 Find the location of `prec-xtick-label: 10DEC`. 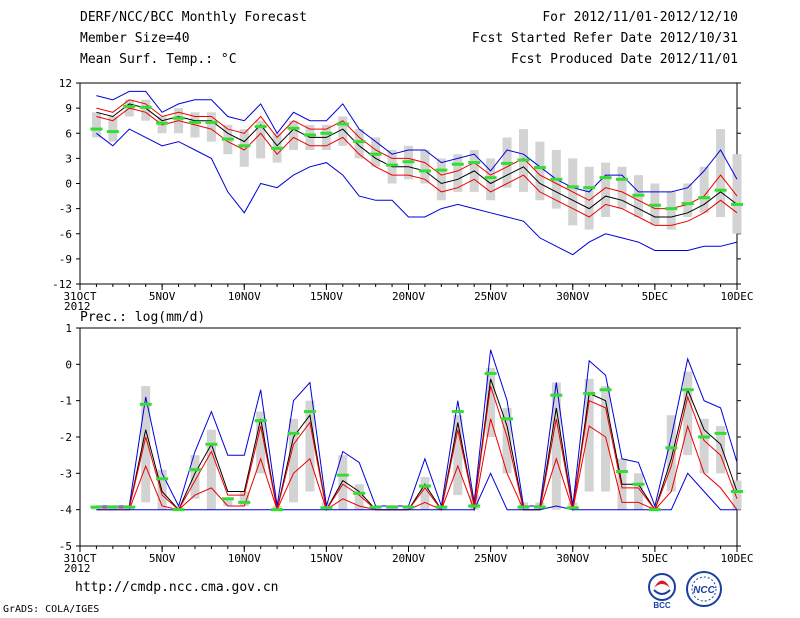

prec-xtick-label: 10DEC is located at coordinates (736, 558).